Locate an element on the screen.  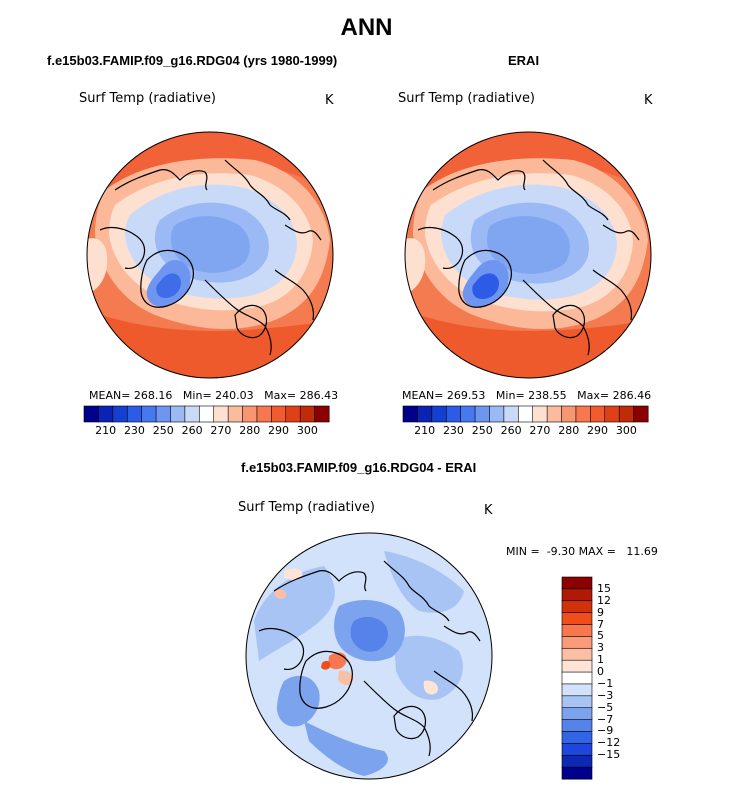
model-variable-label: Surf Temp (radiative) is located at coordinates (148, 98).